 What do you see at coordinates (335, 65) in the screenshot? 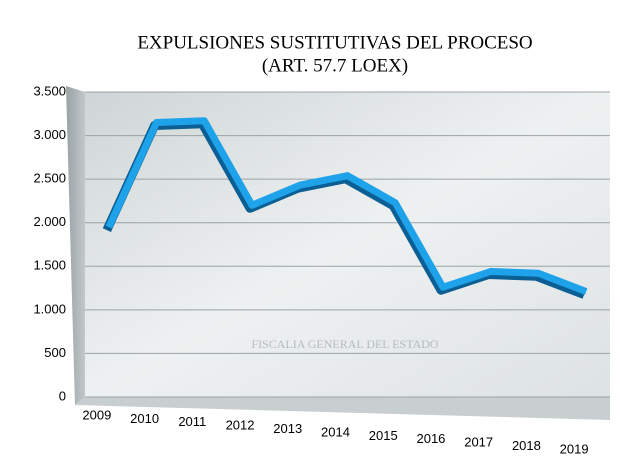
I see `chart-subtitle: (ART. 57.7 LOEX)` at bounding box center [335, 65].